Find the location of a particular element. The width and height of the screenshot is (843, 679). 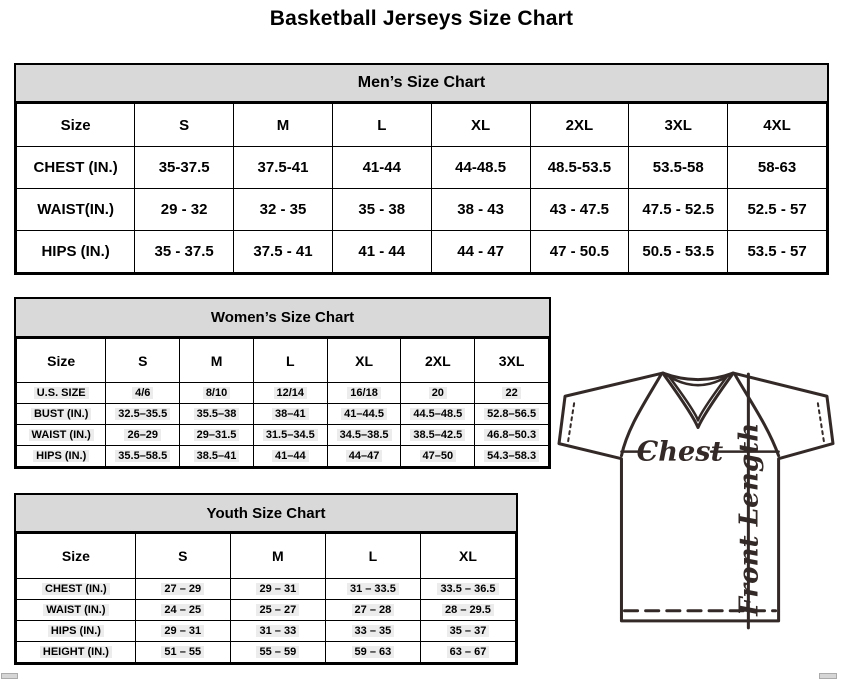

row-label: BUST (IN.) is located at coordinates (61, 414).